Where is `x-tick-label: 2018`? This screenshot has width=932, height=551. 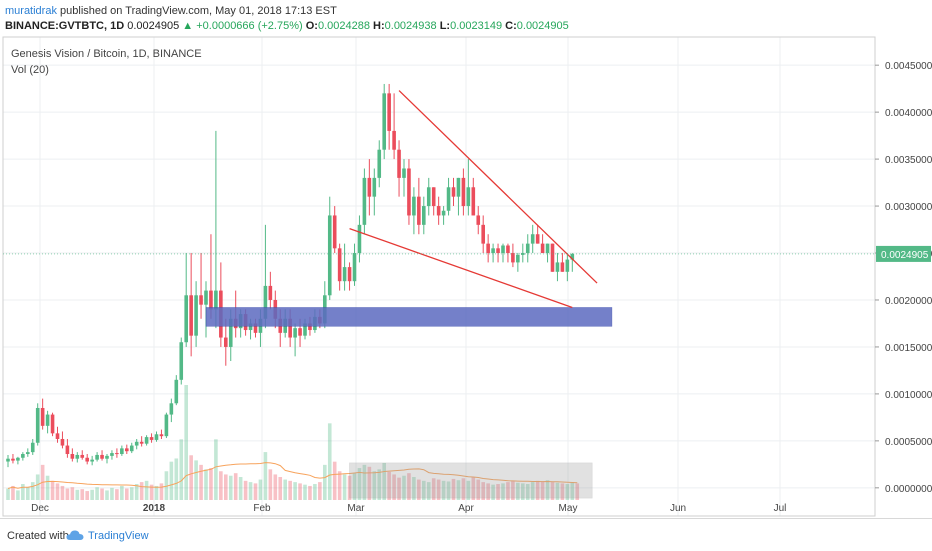
x-tick-label: 2018 is located at coordinates (154, 508).